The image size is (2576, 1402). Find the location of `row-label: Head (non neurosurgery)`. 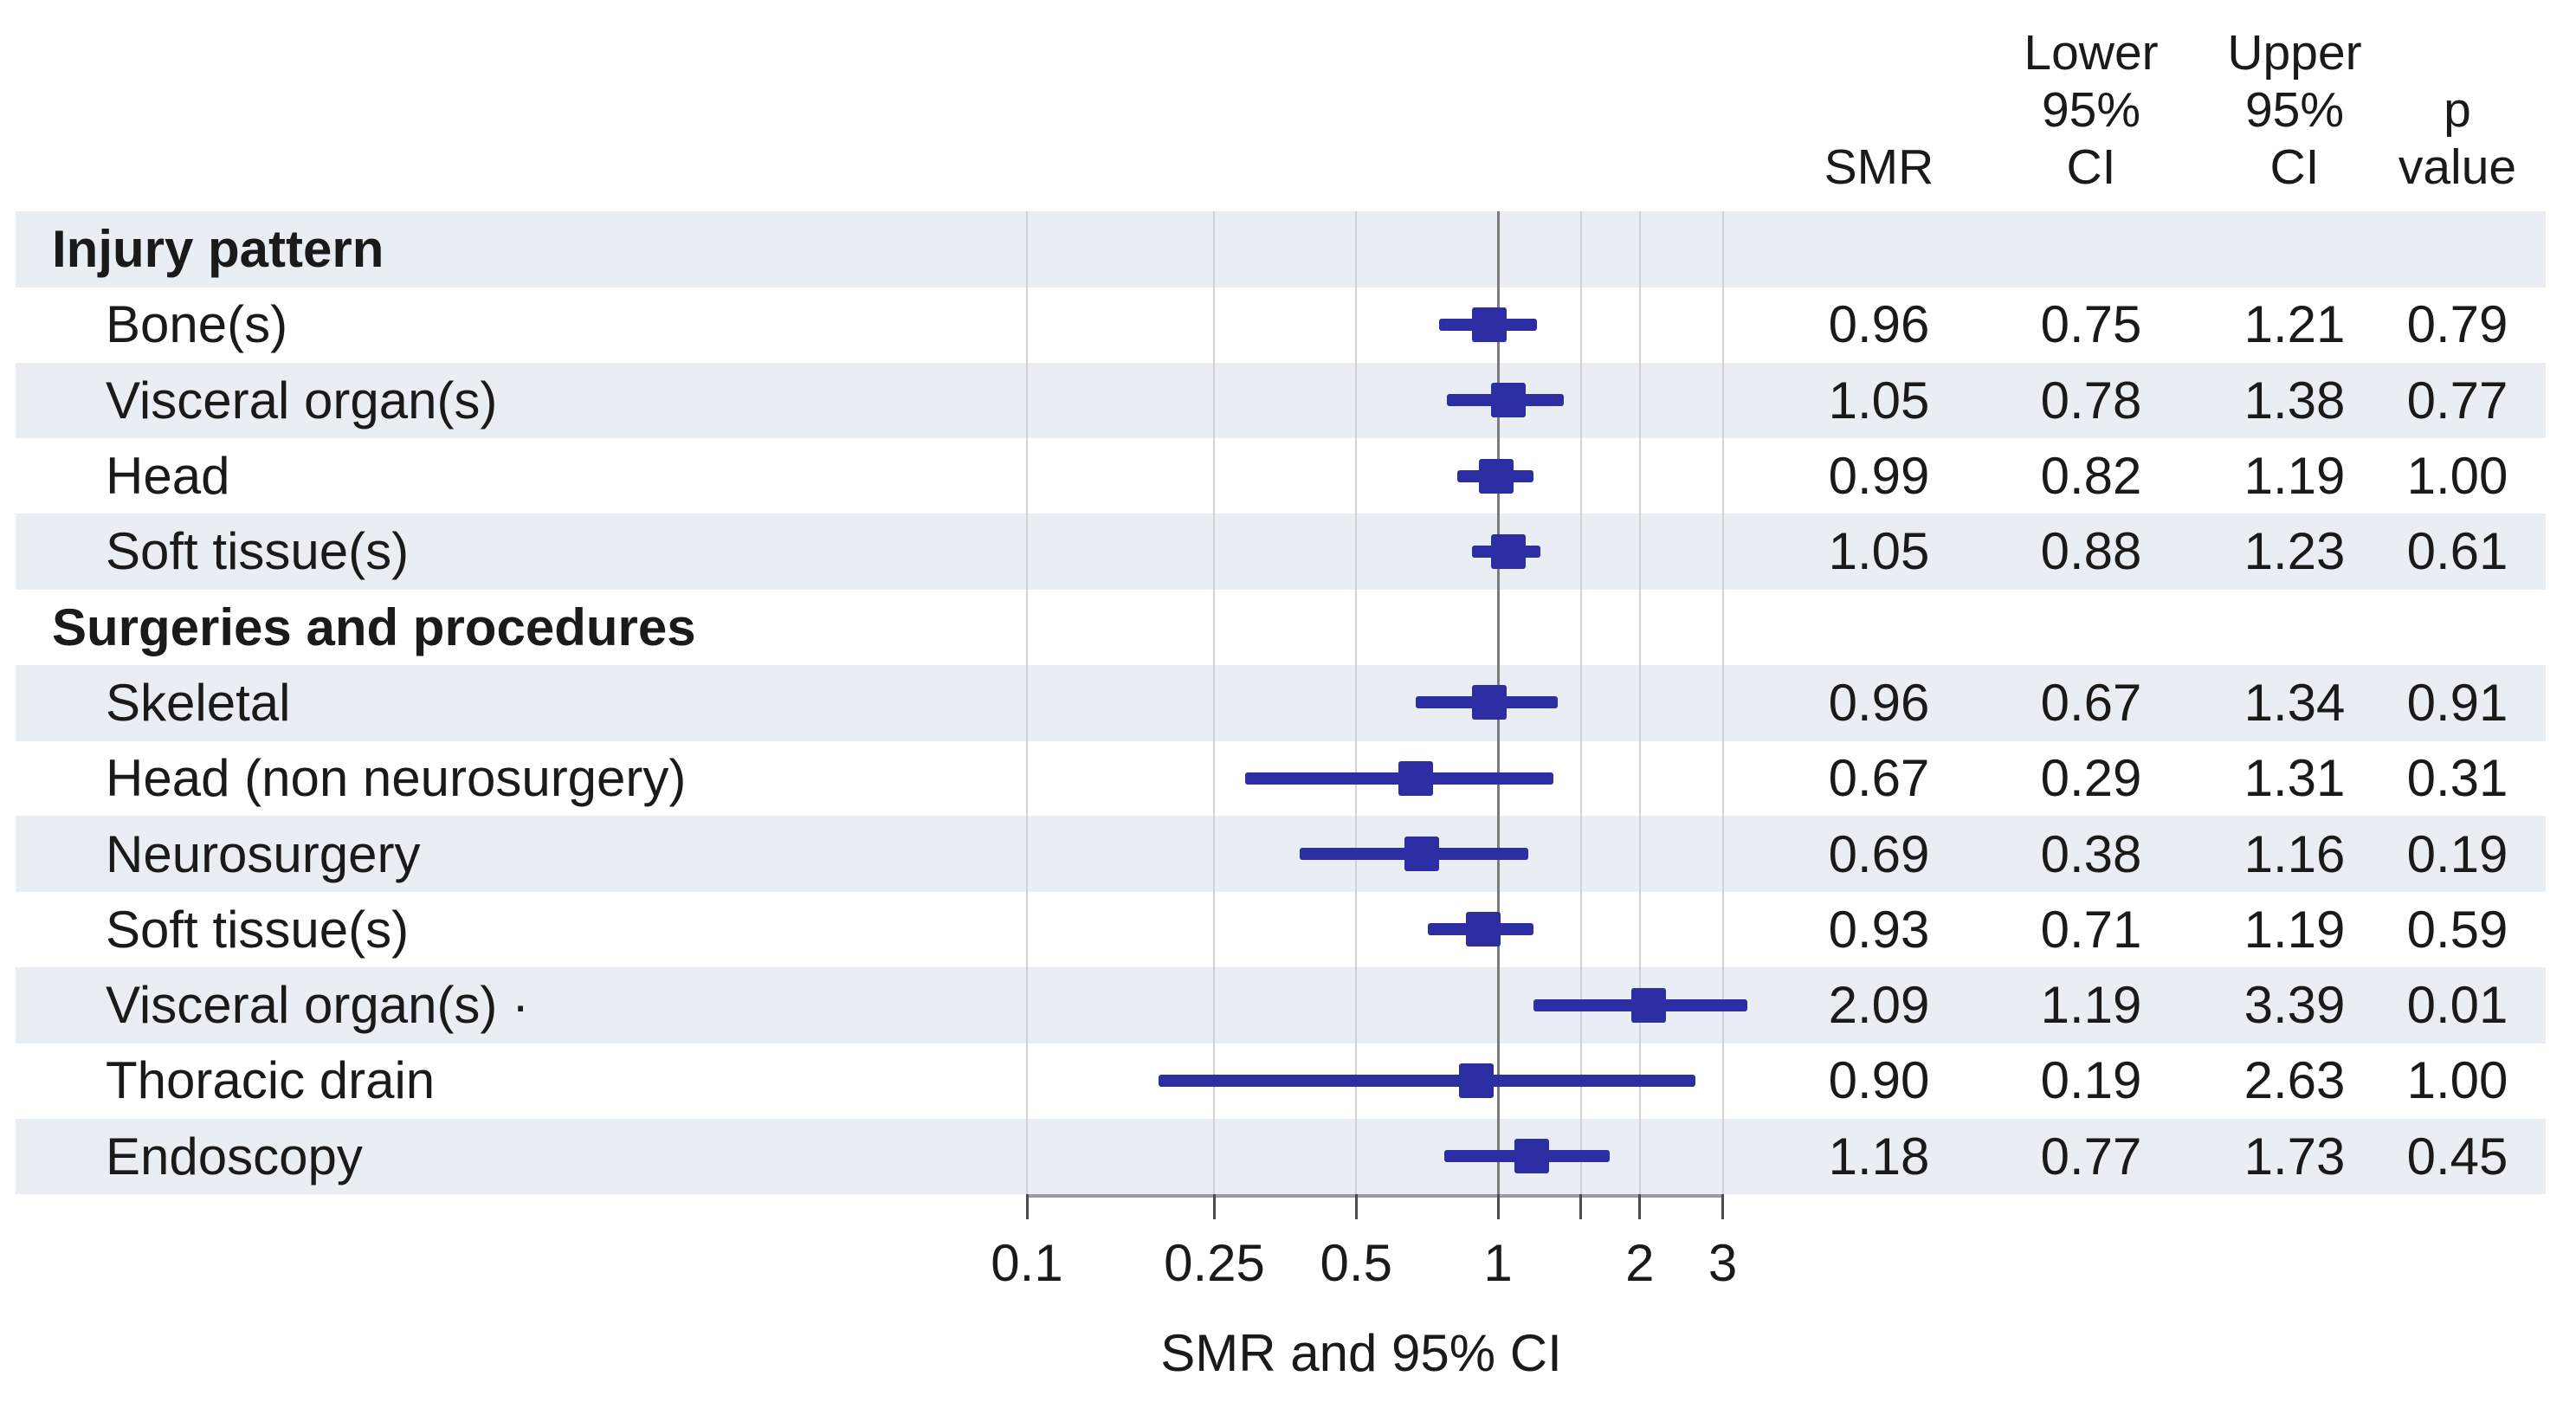

row-label: Head (non neurosurgery) is located at coordinates (396, 778).